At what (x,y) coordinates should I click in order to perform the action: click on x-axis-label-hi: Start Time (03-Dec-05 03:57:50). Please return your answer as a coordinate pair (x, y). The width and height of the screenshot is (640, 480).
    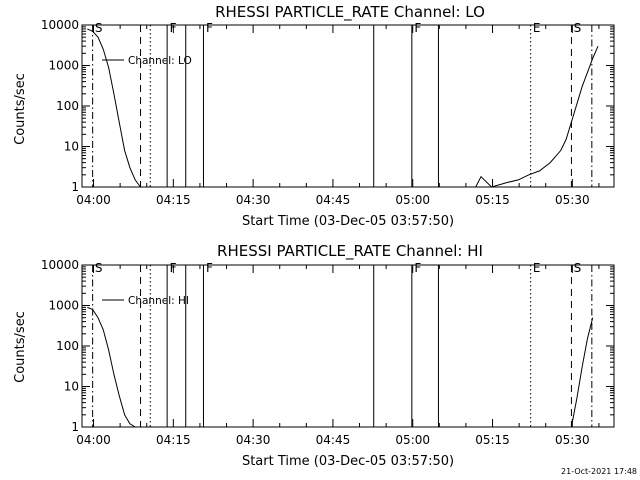
    Looking at the image, I should click on (348, 461).